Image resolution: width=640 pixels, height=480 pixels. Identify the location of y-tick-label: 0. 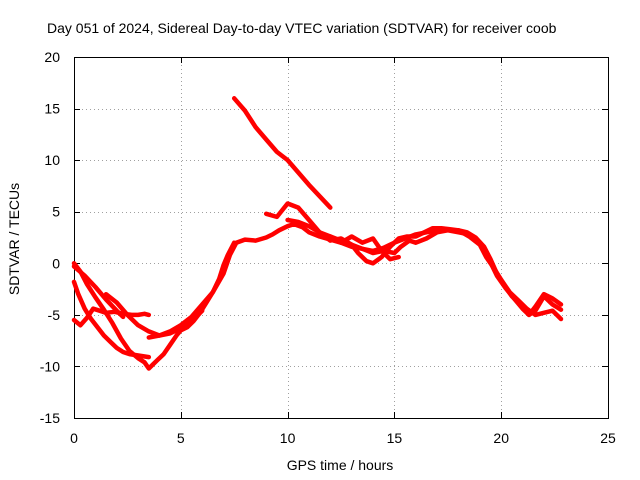
(56, 263).